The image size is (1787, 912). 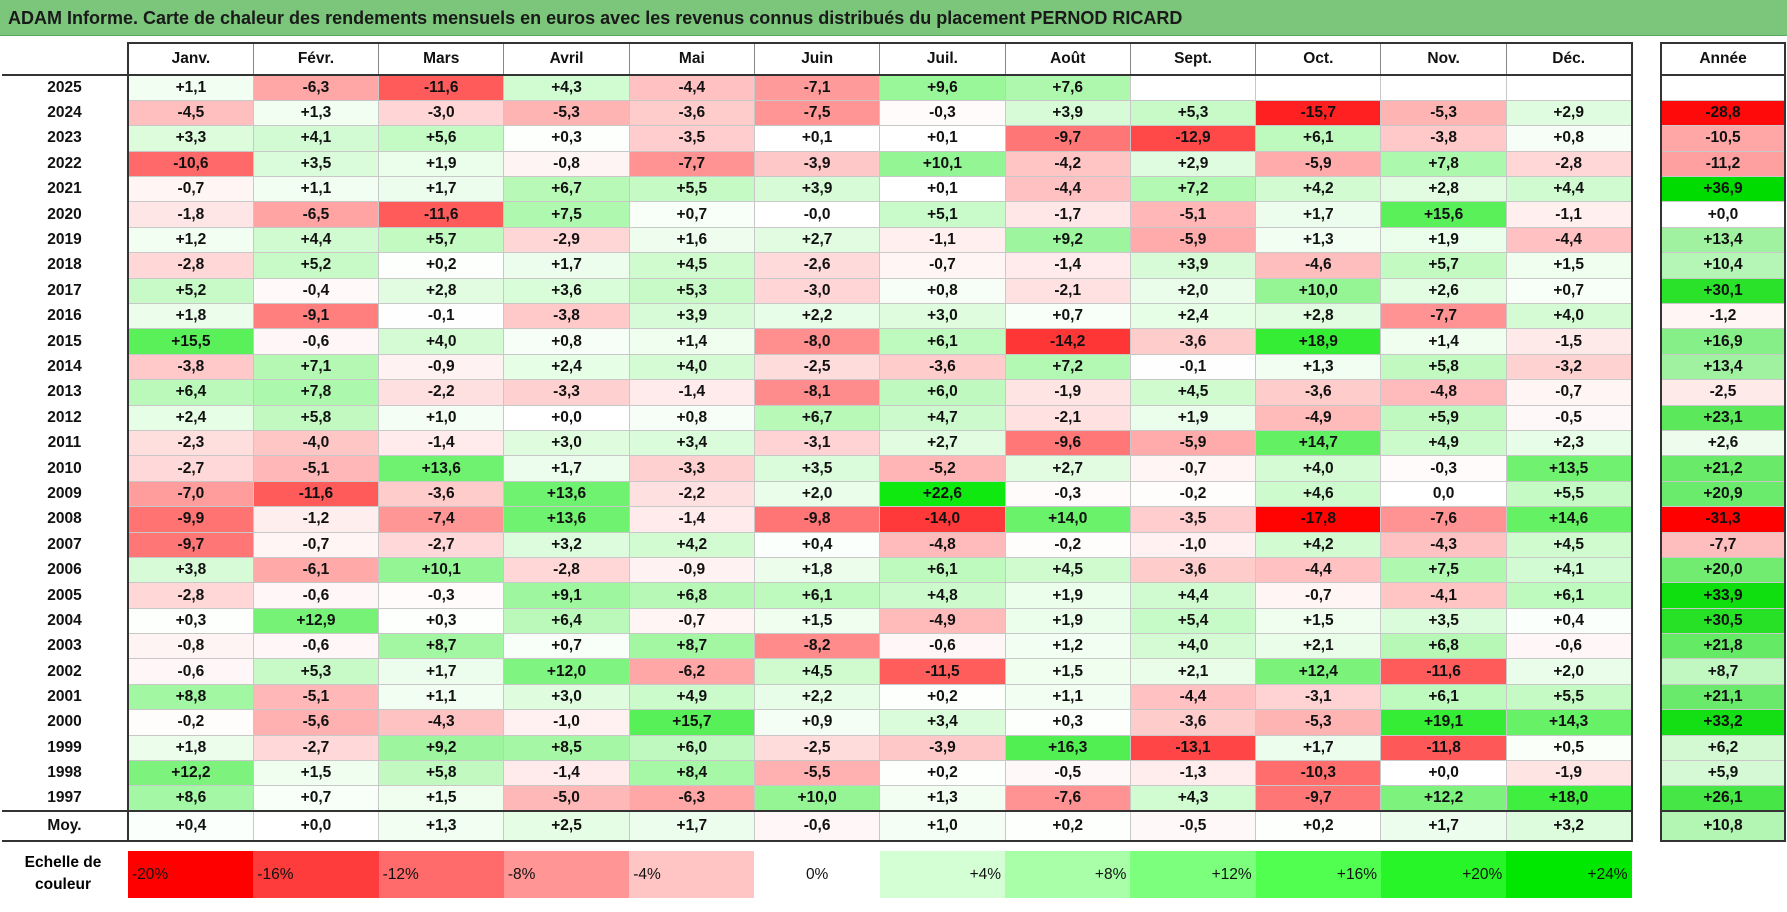 What do you see at coordinates (1193, 291) in the screenshot?
I see `return-cell: +2,0` at bounding box center [1193, 291].